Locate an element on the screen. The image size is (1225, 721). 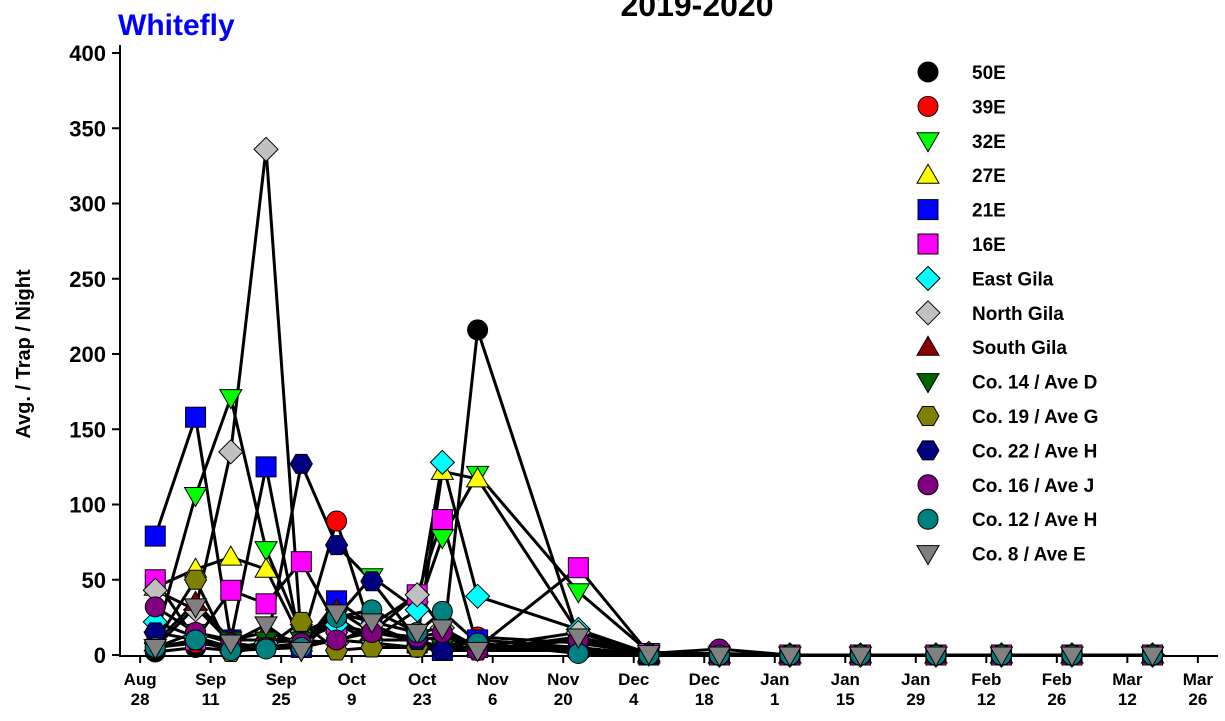
legend-label: Co. 12 / Ave H is located at coordinates (1034, 520).